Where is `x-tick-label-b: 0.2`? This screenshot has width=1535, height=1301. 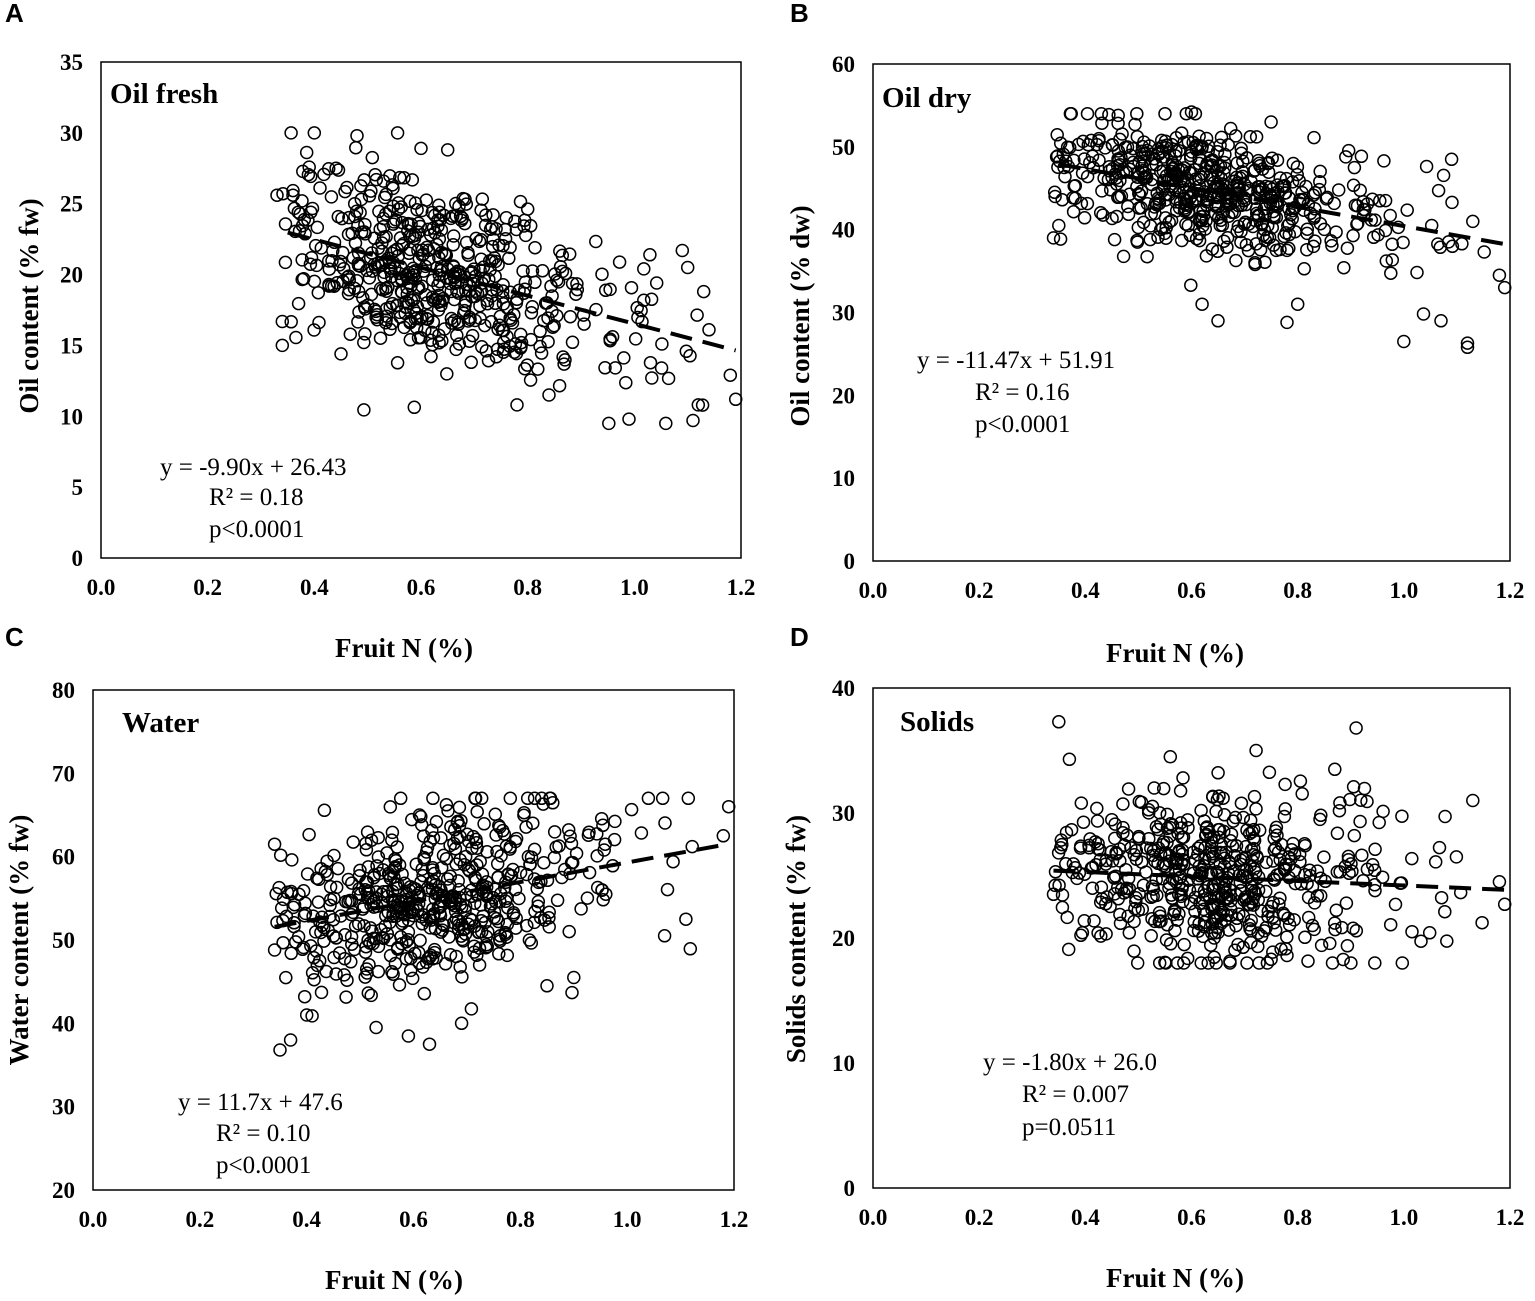
x-tick-label-b: 0.2 is located at coordinates (979, 590).